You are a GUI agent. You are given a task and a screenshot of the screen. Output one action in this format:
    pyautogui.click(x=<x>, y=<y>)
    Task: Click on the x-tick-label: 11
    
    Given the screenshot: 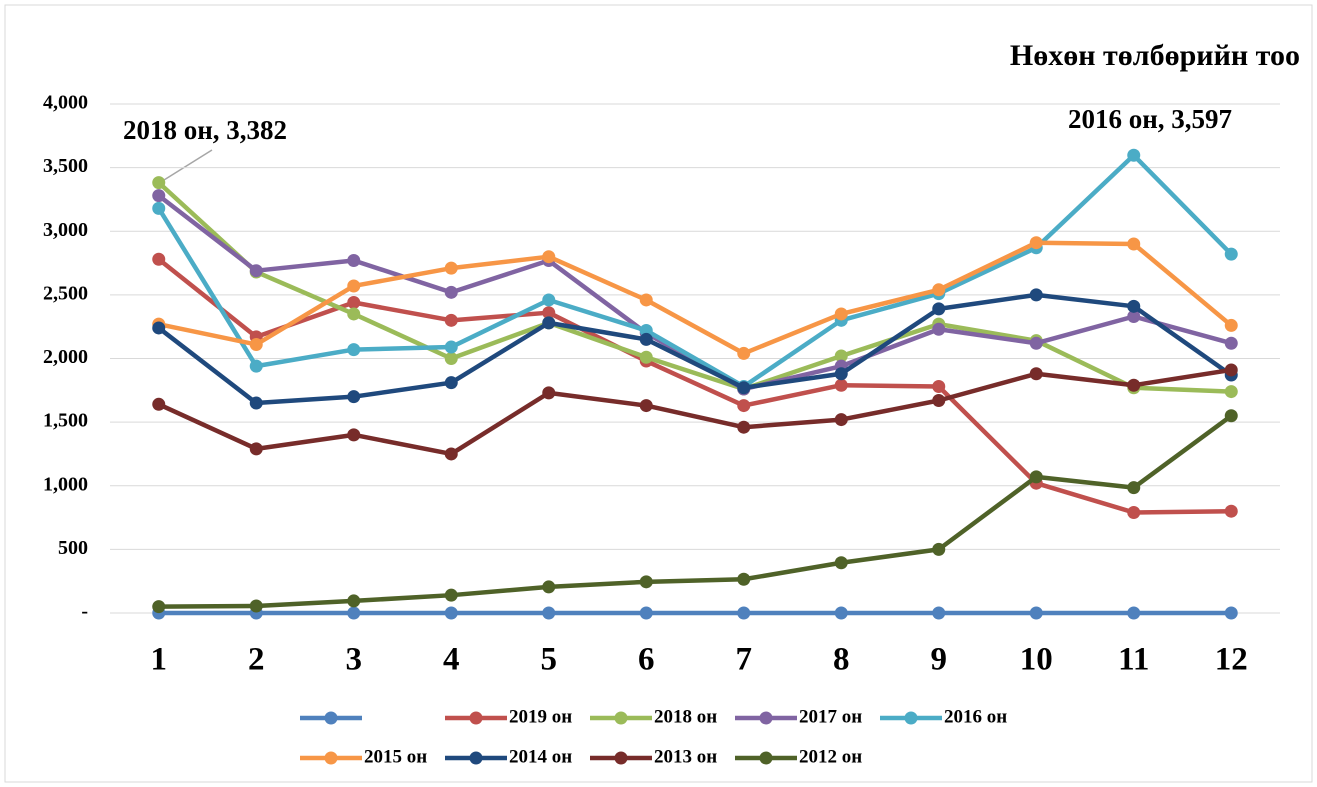 What is the action you would take?
    pyautogui.click(x=1133, y=660)
    